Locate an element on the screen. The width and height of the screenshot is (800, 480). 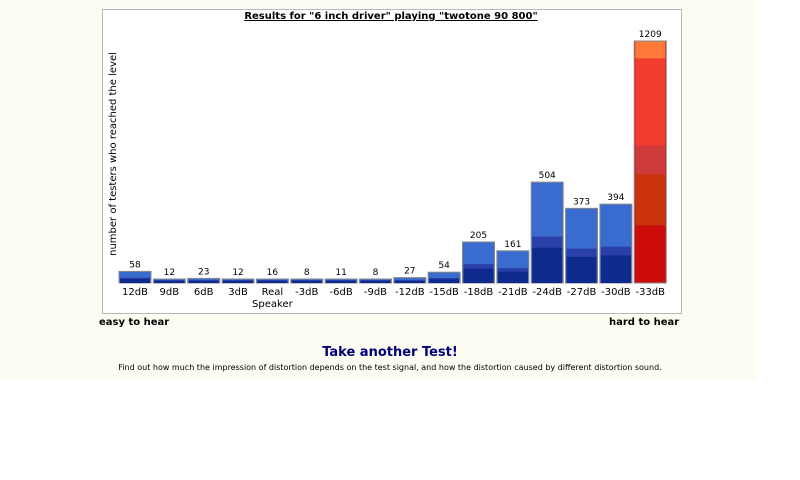
tick-label: 9dB is located at coordinates (170, 292).